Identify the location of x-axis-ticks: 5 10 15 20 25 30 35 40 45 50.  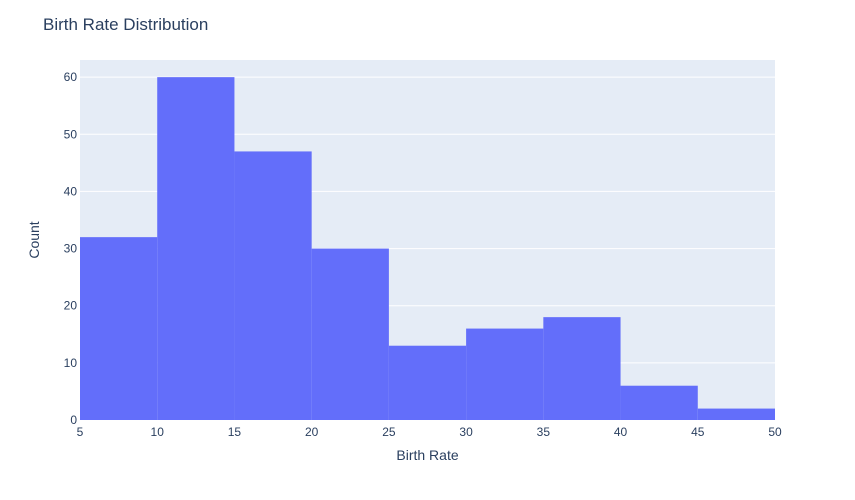
(429, 432).